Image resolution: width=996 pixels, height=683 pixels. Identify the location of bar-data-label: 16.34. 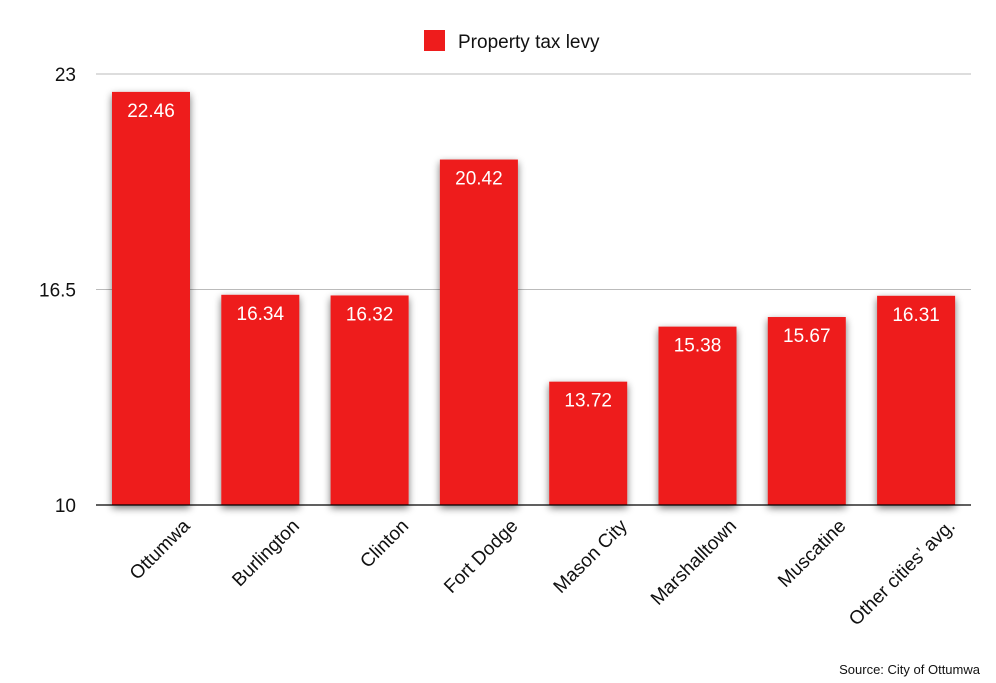
(261, 314).